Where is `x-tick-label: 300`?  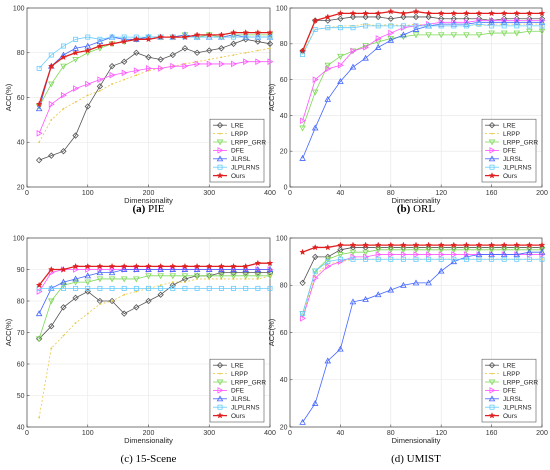 x-tick-label: 300 is located at coordinates (209, 433).